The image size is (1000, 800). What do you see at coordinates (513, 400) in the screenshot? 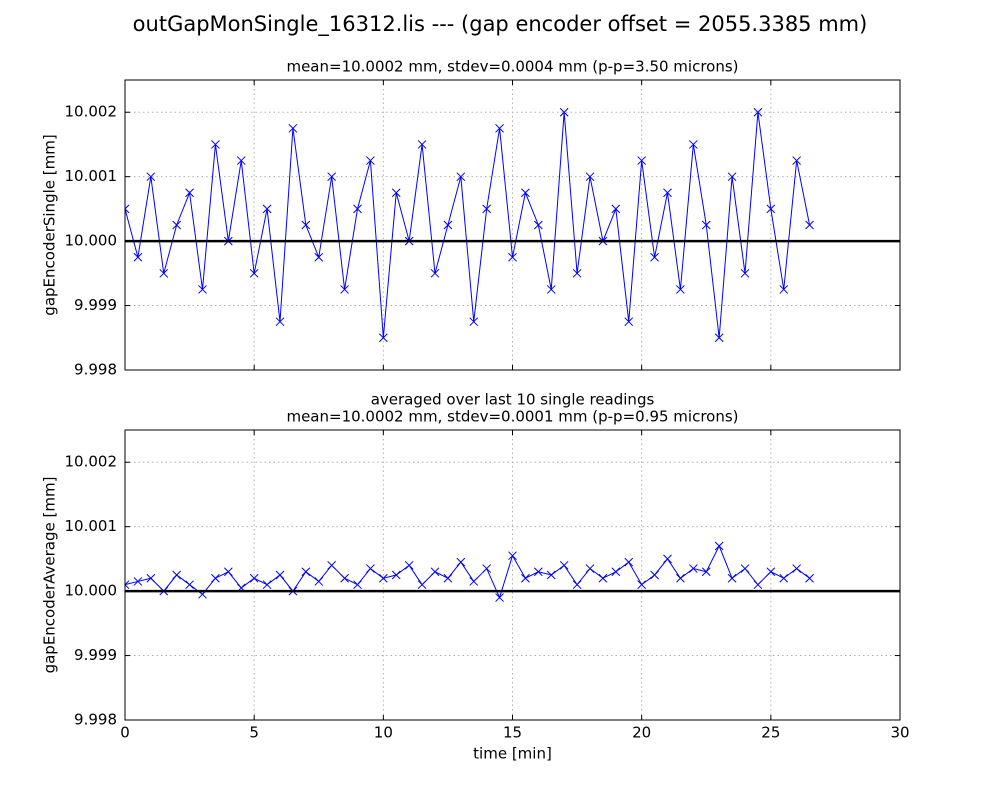
I see `axes-title: averaged over last 10 single readings` at bounding box center [513, 400].